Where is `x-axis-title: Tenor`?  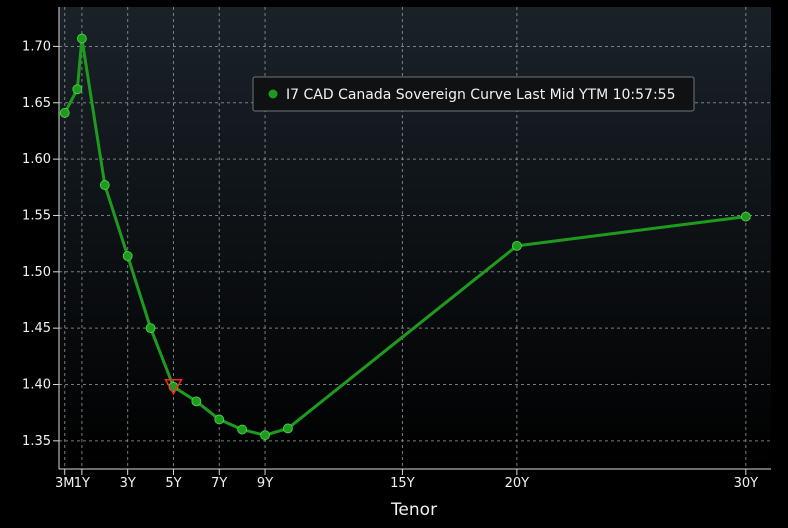
x-axis-title: Tenor is located at coordinates (413, 510).